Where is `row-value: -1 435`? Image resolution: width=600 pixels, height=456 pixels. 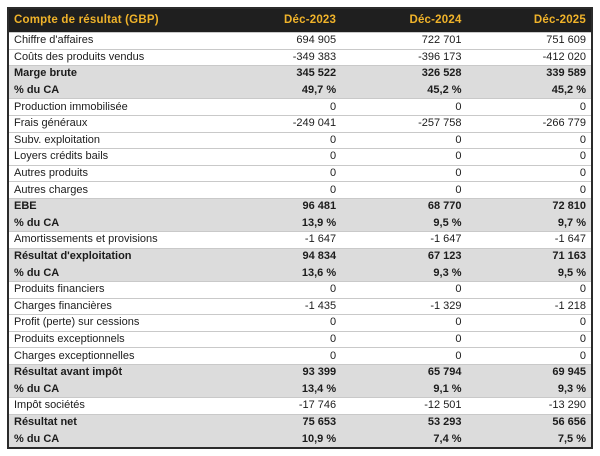
row-value: -1 435 is located at coordinates (278, 306).